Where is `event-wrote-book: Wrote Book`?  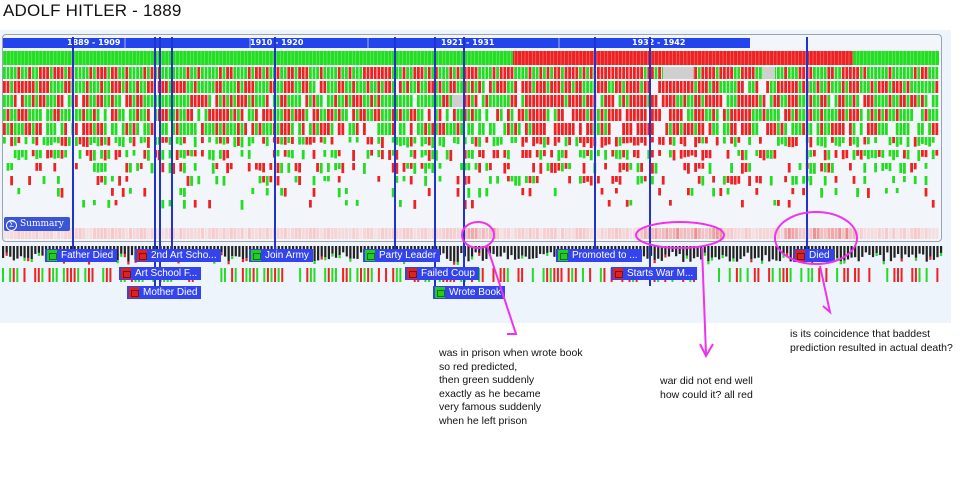
event-wrote-book: Wrote Book is located at coordinates (469, 292).